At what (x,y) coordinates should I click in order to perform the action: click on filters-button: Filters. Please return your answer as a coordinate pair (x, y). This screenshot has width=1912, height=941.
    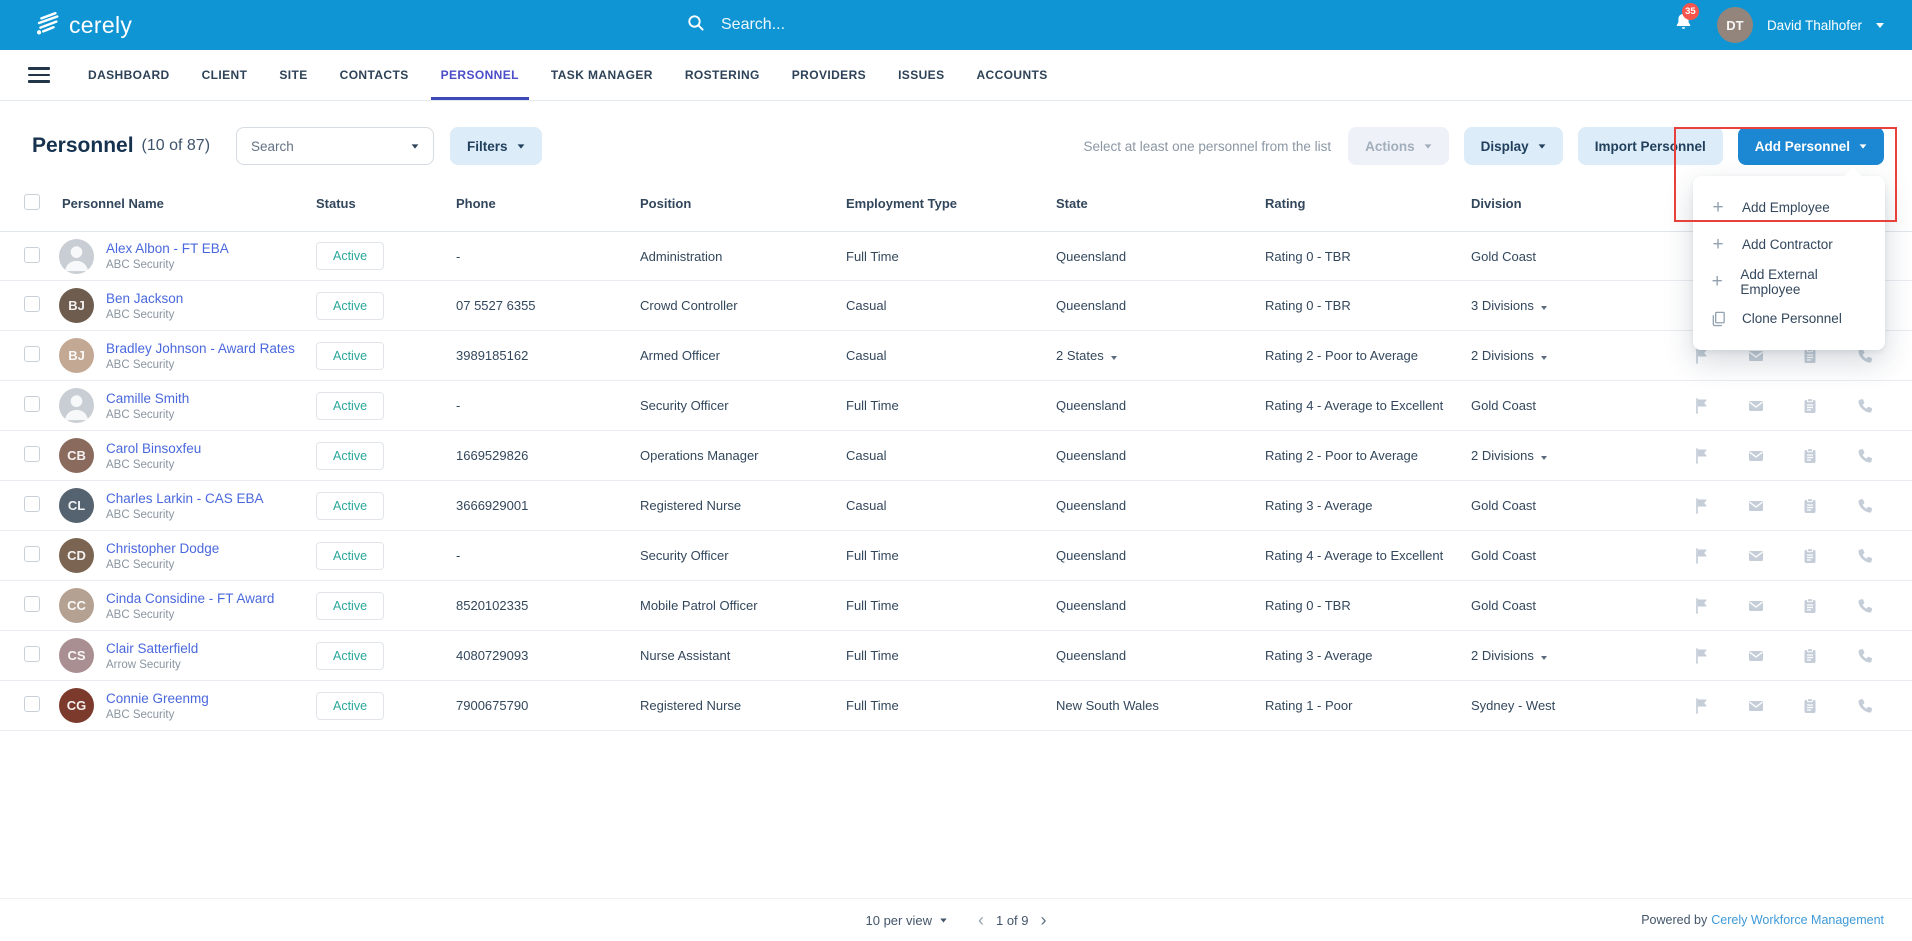
    Looking at the image, I should click on (496, 146).